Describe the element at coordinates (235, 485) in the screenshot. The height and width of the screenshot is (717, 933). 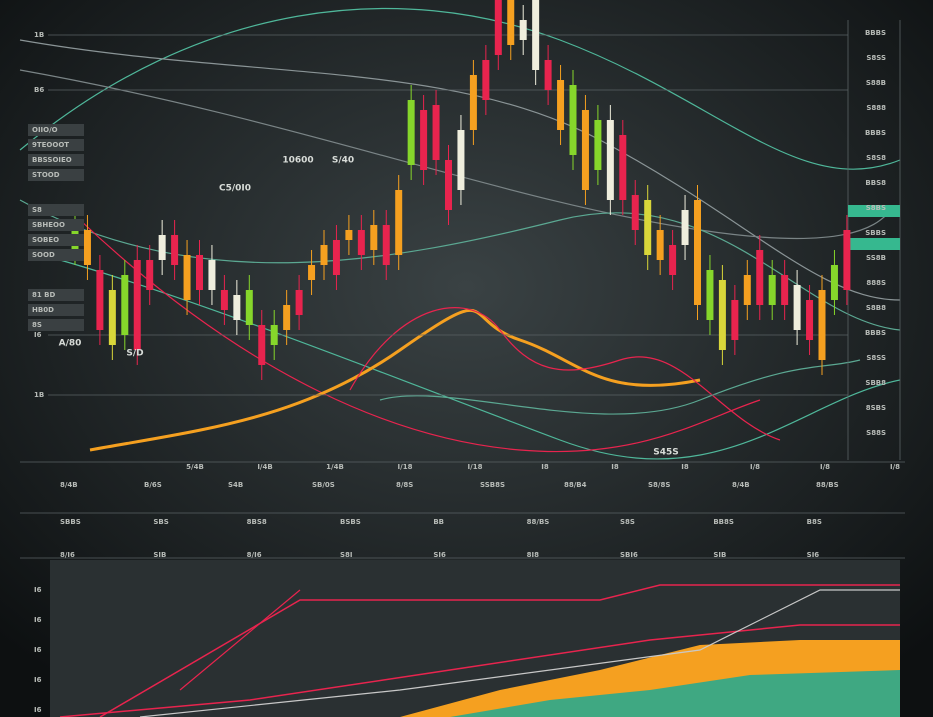
I see `info-label: S4B` at that location.